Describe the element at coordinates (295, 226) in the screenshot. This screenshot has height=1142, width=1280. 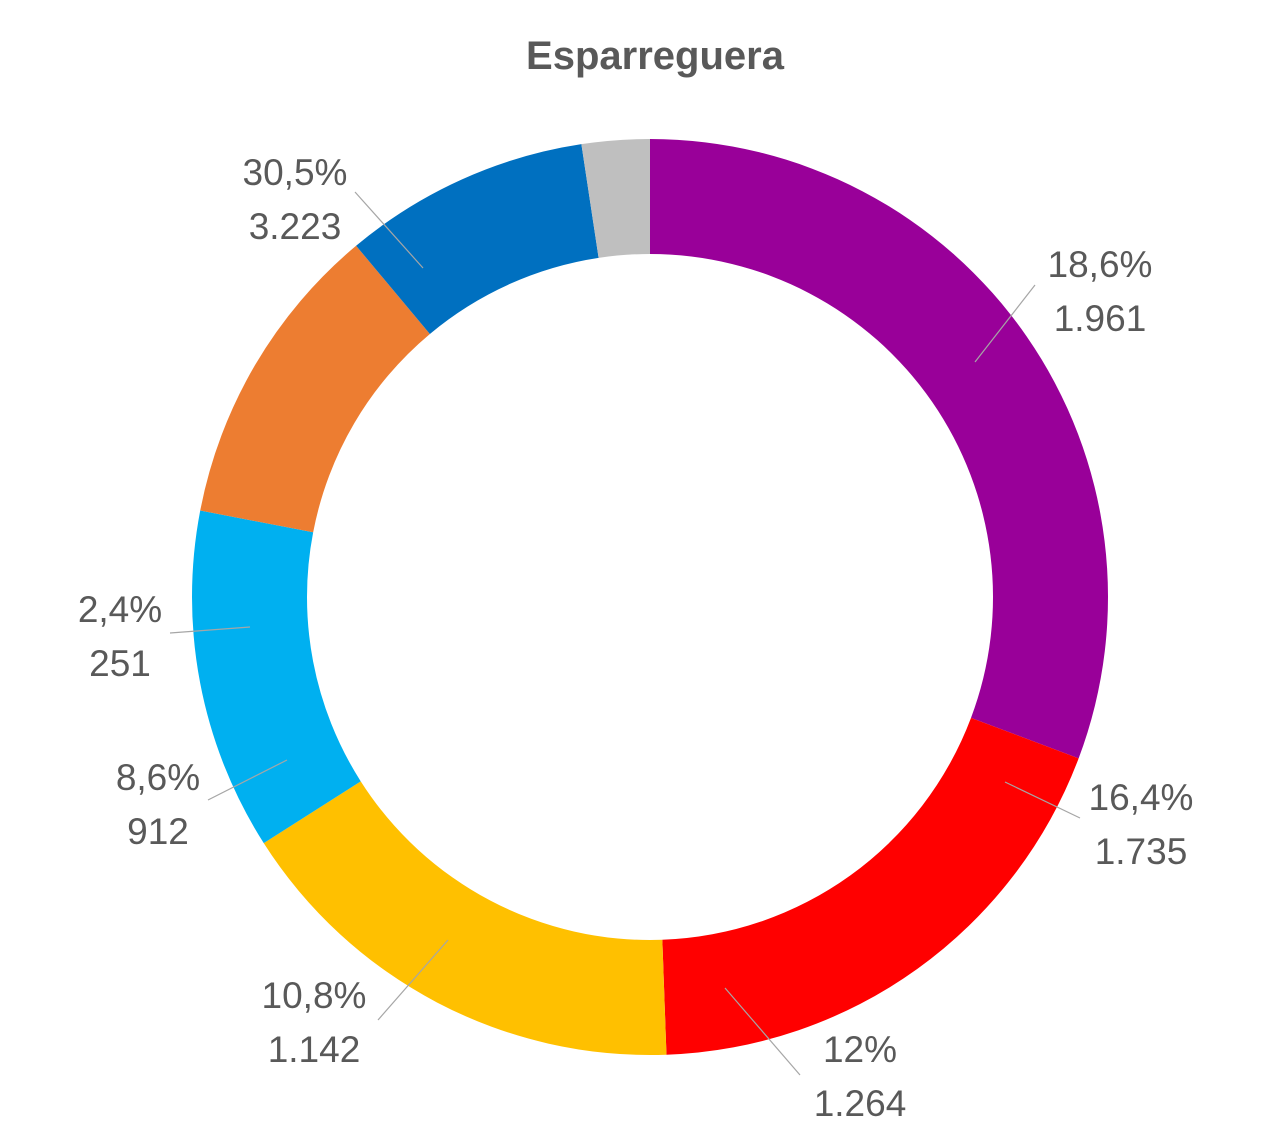
I see `slice-value-label-1: 3.223` at that location.